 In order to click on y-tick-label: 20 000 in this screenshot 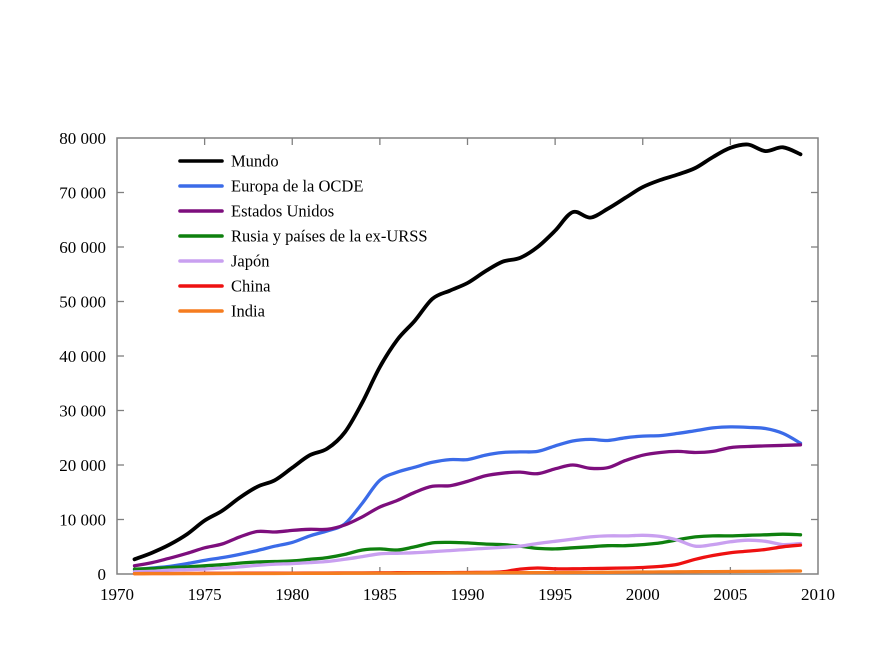, I will do `click(82, 465)`.